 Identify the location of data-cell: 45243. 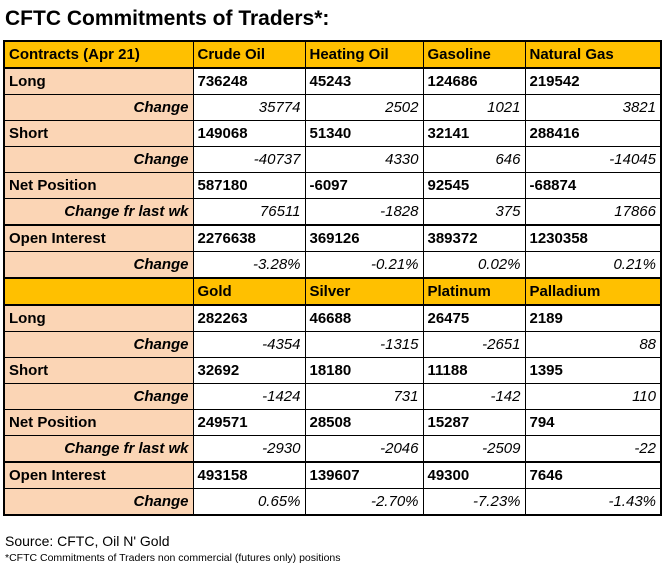
(364, 81).